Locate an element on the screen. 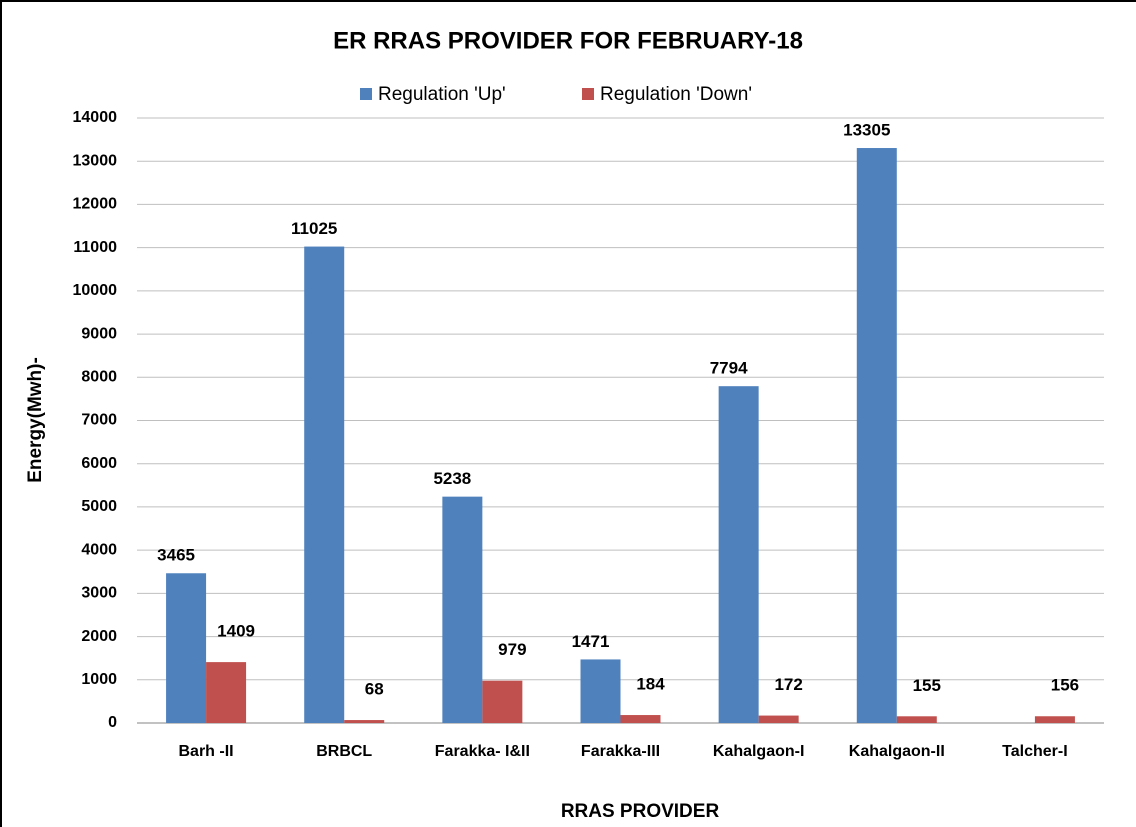 Image resolution: width=1136 pixels, height=827 pixels. x-tick-label: Farakka- I&II is located at coordinates (482, 751).